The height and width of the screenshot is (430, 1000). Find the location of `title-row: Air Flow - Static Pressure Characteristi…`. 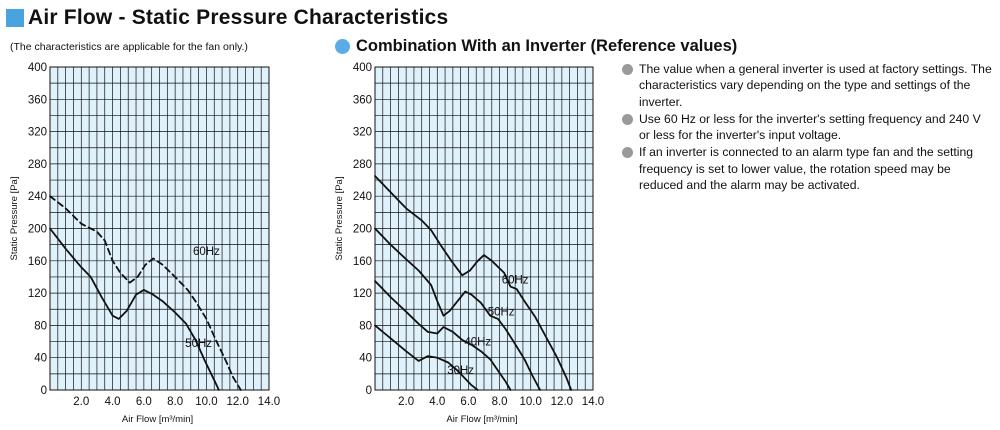

title-row: Air Flow - Static Pressure Characteristi… is located at coordinates (227, 18).